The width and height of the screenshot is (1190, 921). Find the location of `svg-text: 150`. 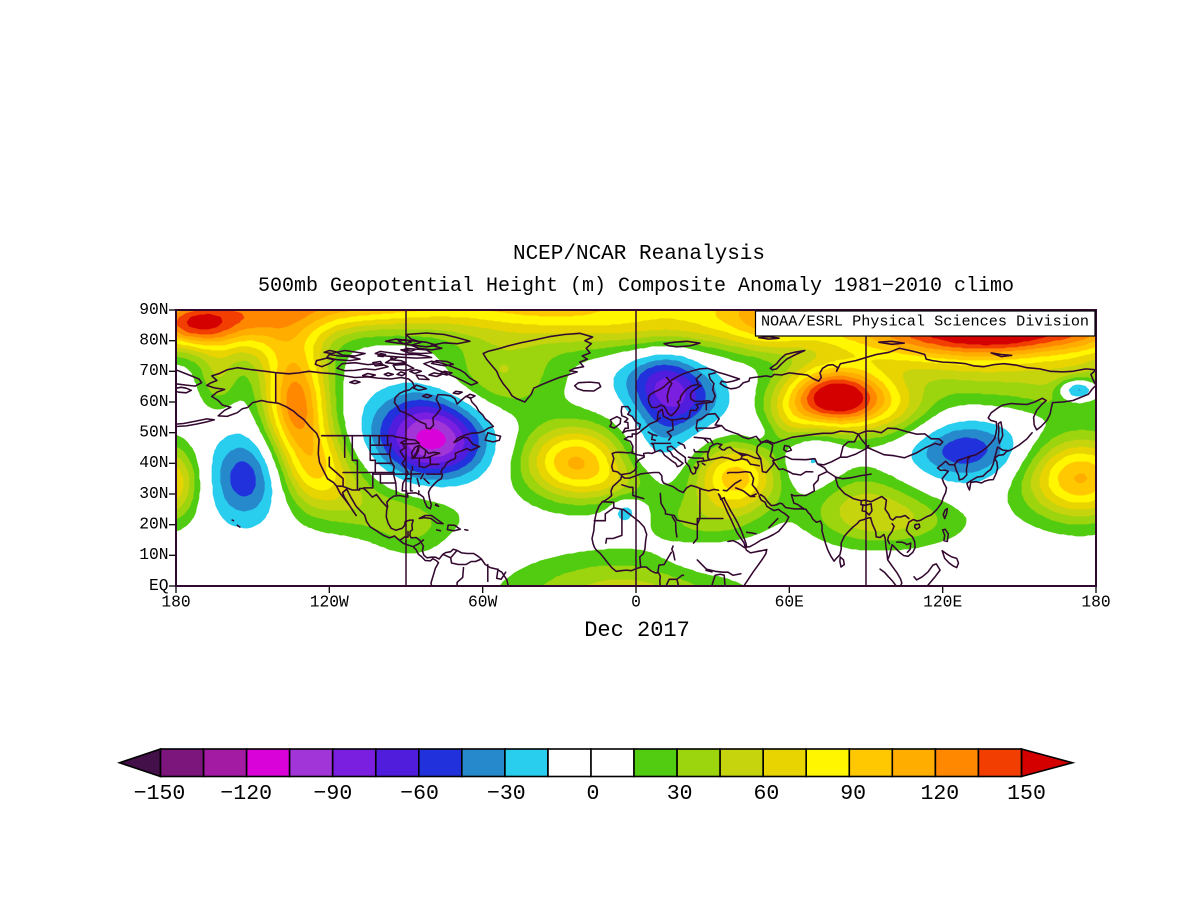

svg-text: 150 is located at coordinates (1026, 794).